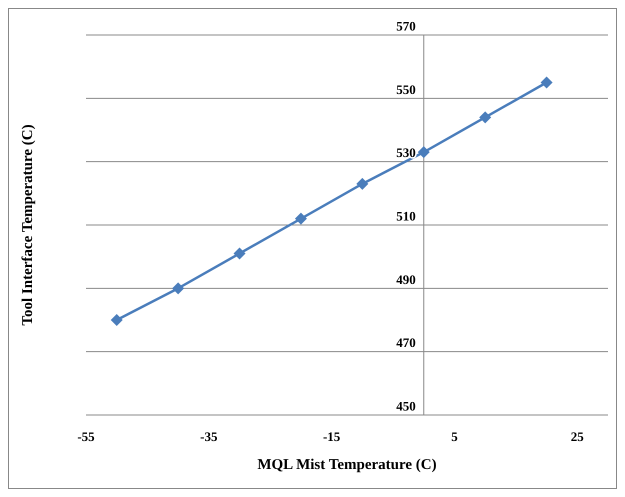 The width and height of the screenshot is (625, 497). What do you see at coordinates (577, 436) in the screenshot?
I see `x-tick-label: 25` at bounding box center [577, 436].